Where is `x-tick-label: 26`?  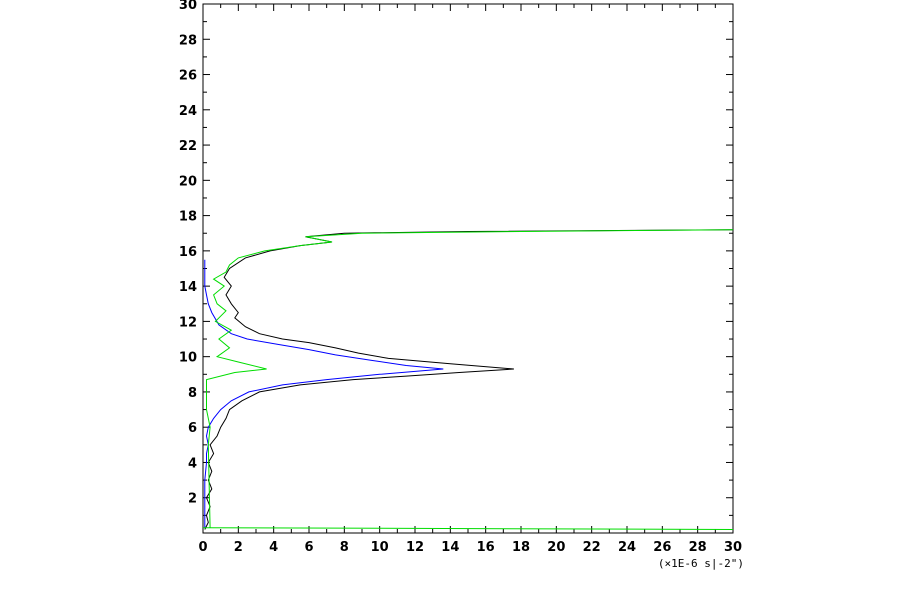
x-tick-label: 26 is located at coordinates (662, 547).